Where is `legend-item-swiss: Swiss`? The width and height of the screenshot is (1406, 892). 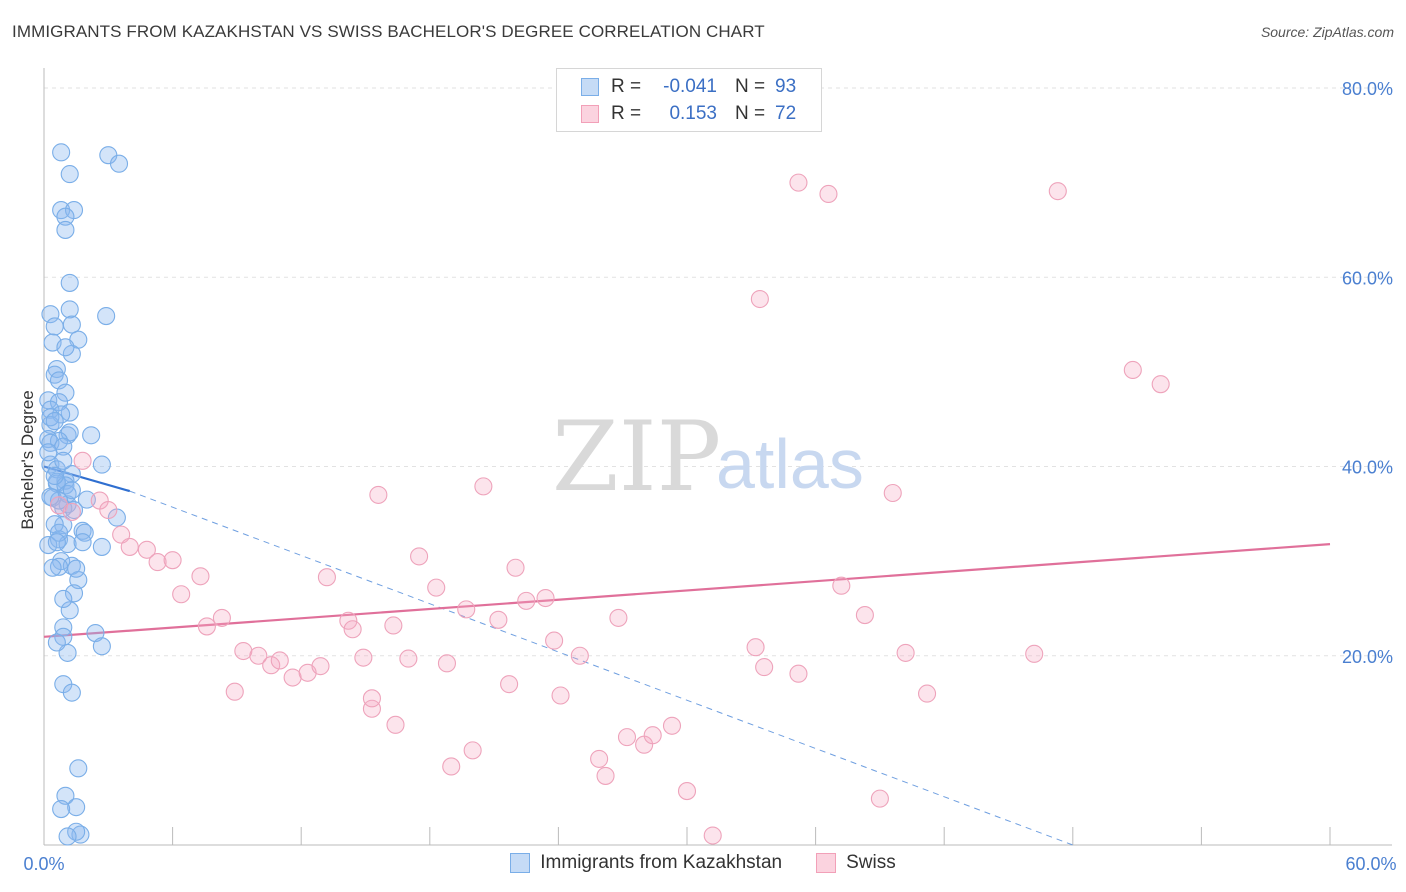
legend-item-swiss: Swiss is located at coordinates (856, 863).